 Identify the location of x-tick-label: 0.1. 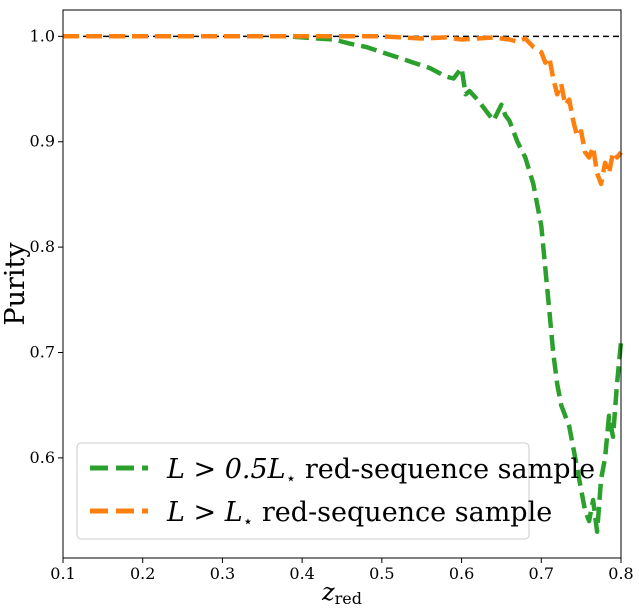
(62, 573).